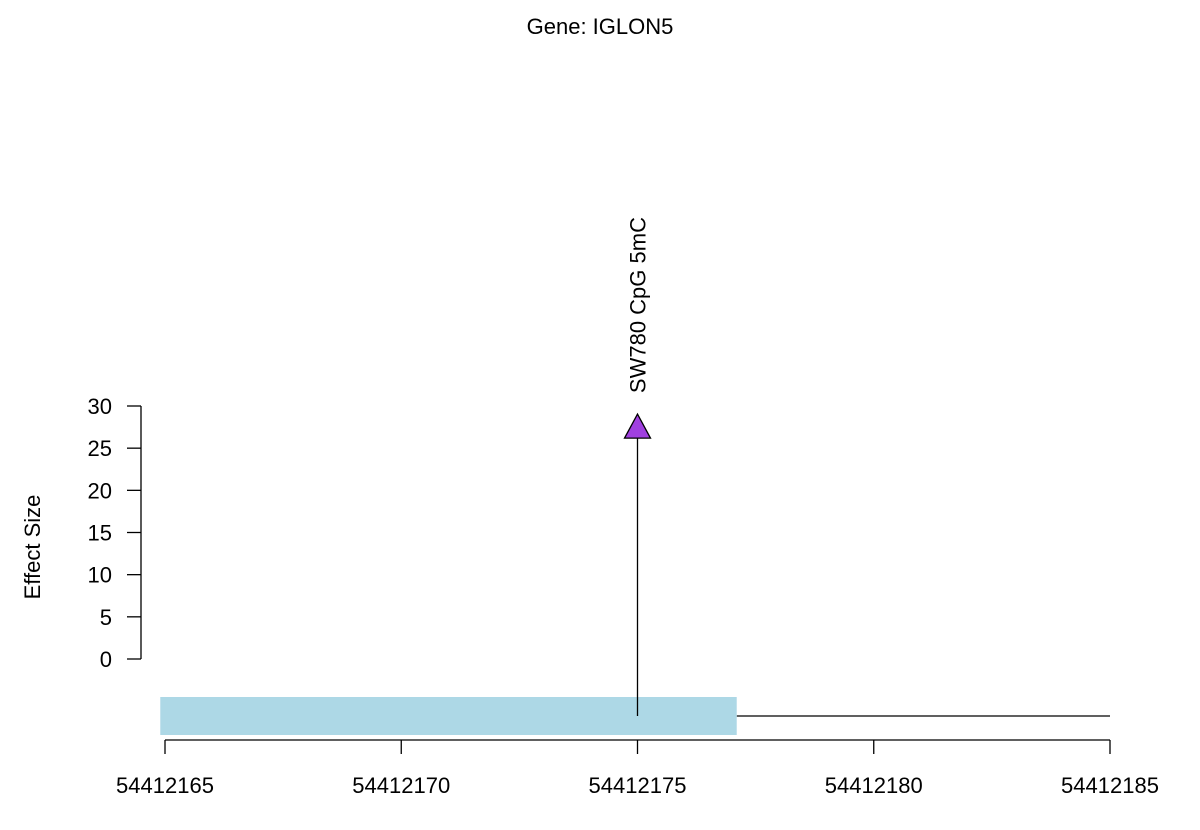 The image size is (1200, 830). Describe the element at coordinates (100, 575) in the screenshot. I see `y-tick-label: 10` at that location.